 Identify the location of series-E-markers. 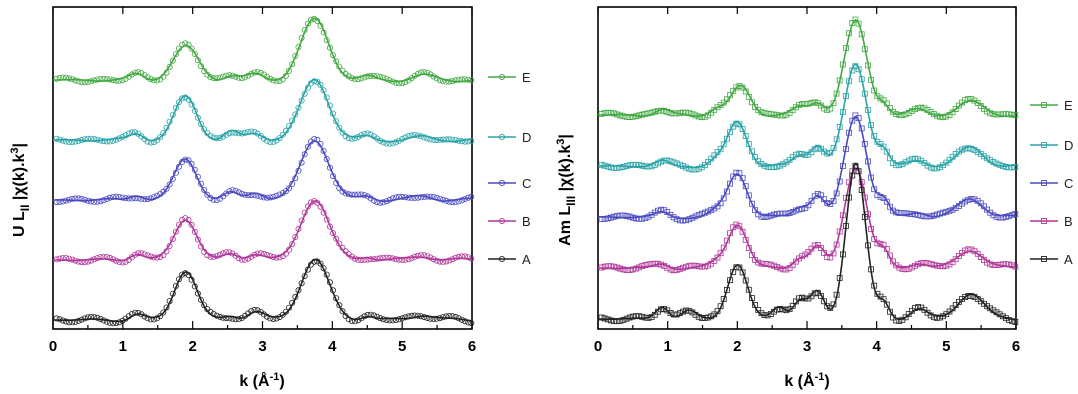
(808, 68).